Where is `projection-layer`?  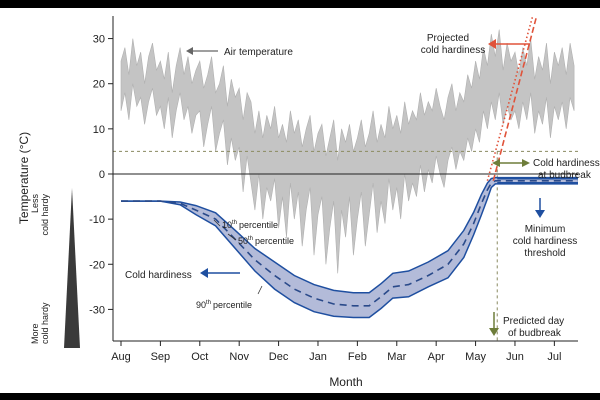 projection-layer is located at coordinates (512, 98).